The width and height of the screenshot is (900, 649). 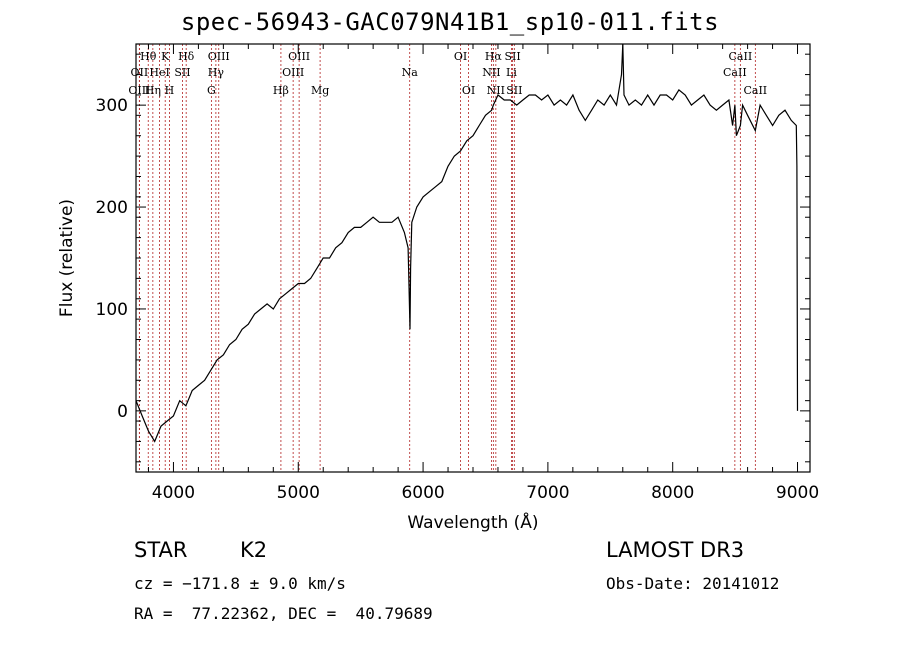 What do you see at coordinates (122, 412) in the screenshot?
I see `y-tick-label: 0` at bounding box center [122, 412].